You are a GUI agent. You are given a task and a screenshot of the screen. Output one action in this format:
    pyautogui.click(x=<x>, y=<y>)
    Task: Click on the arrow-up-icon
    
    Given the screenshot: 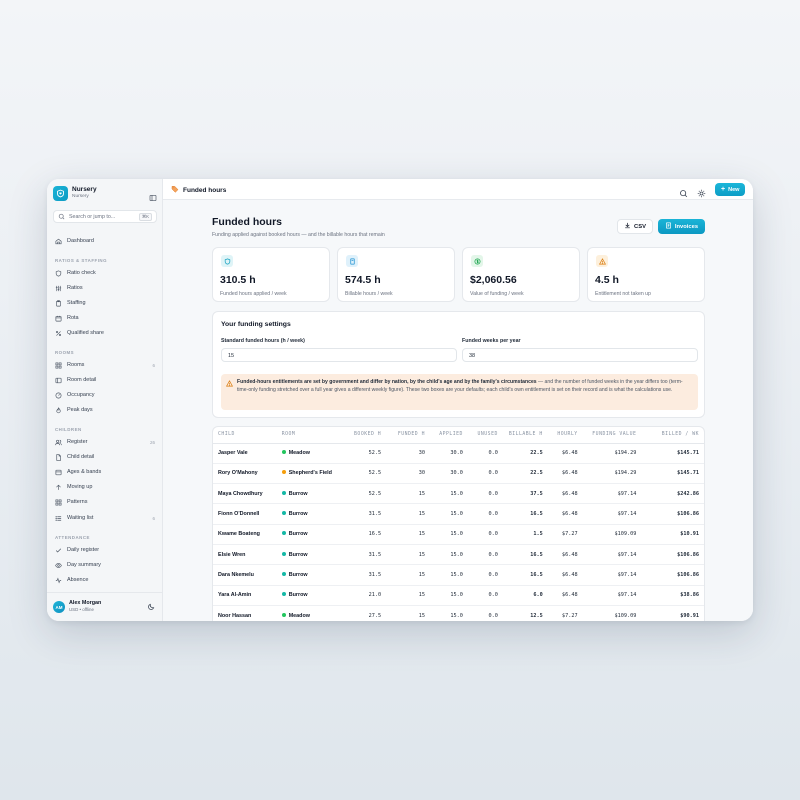 What is the action you would take?
    pyautogui.click(x=58, y=487)
    